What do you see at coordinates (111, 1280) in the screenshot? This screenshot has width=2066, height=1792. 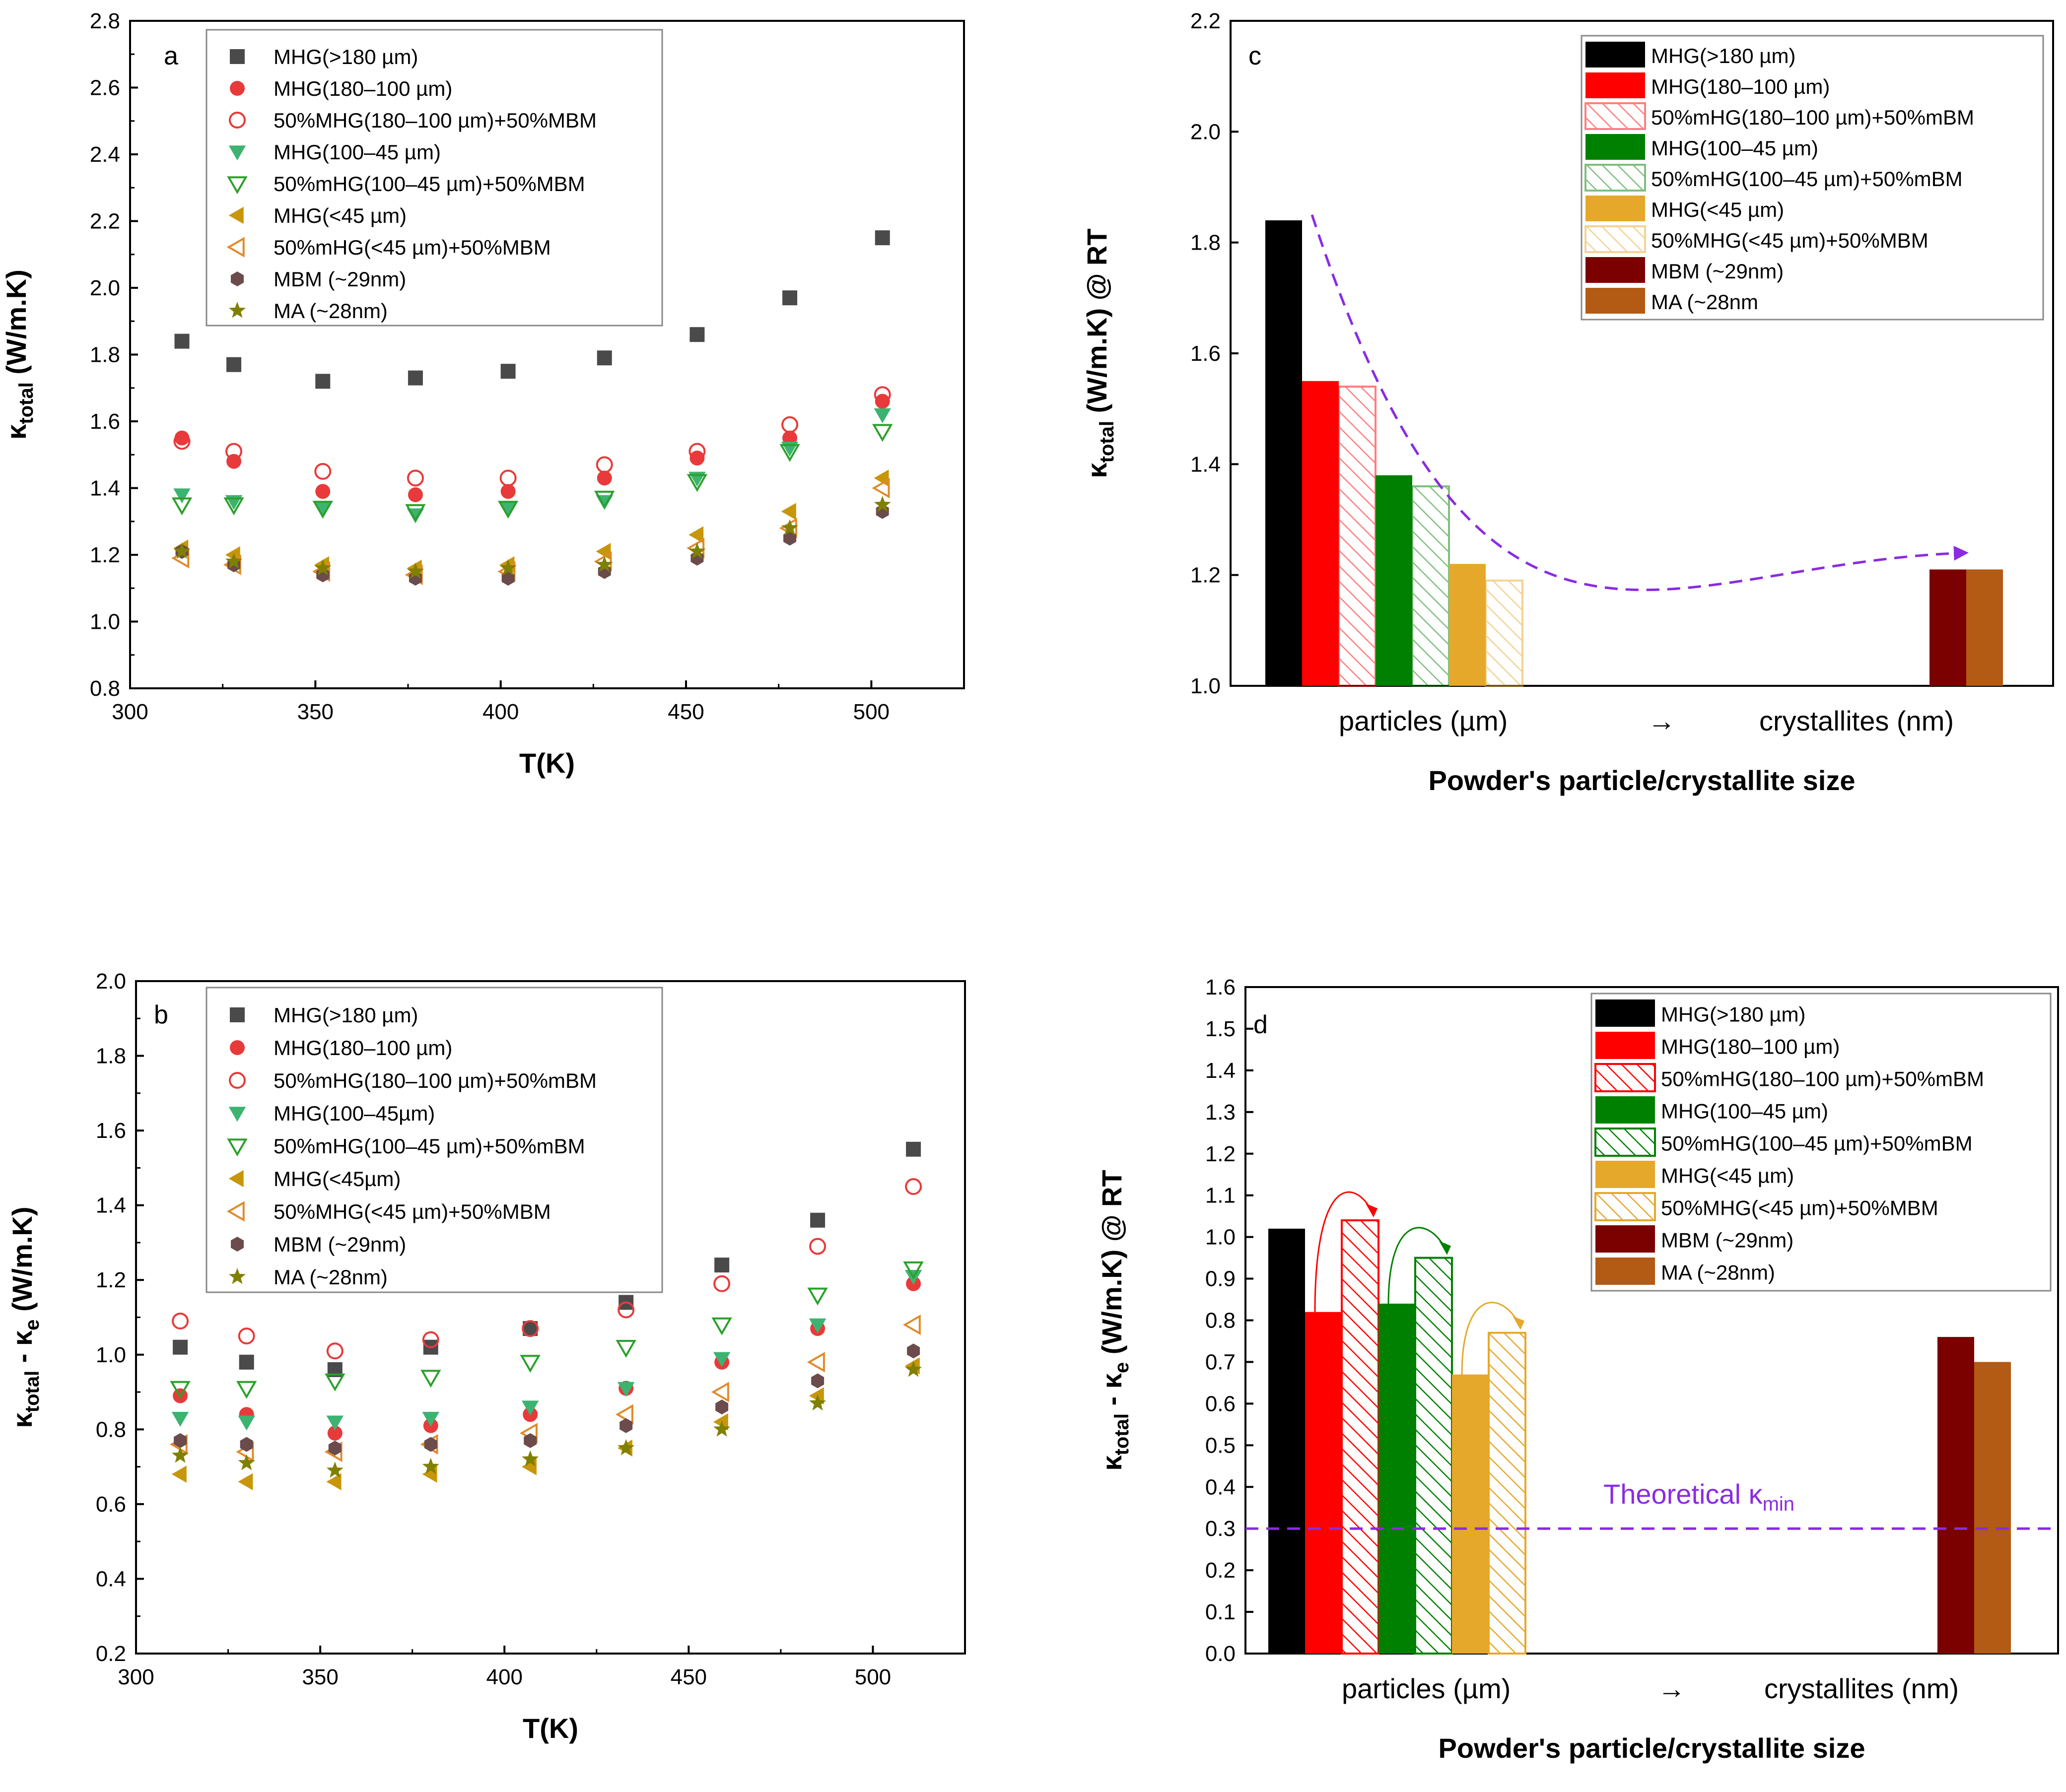 I see `y-tick-label: 1.2` at bounding box center [111, 1280].